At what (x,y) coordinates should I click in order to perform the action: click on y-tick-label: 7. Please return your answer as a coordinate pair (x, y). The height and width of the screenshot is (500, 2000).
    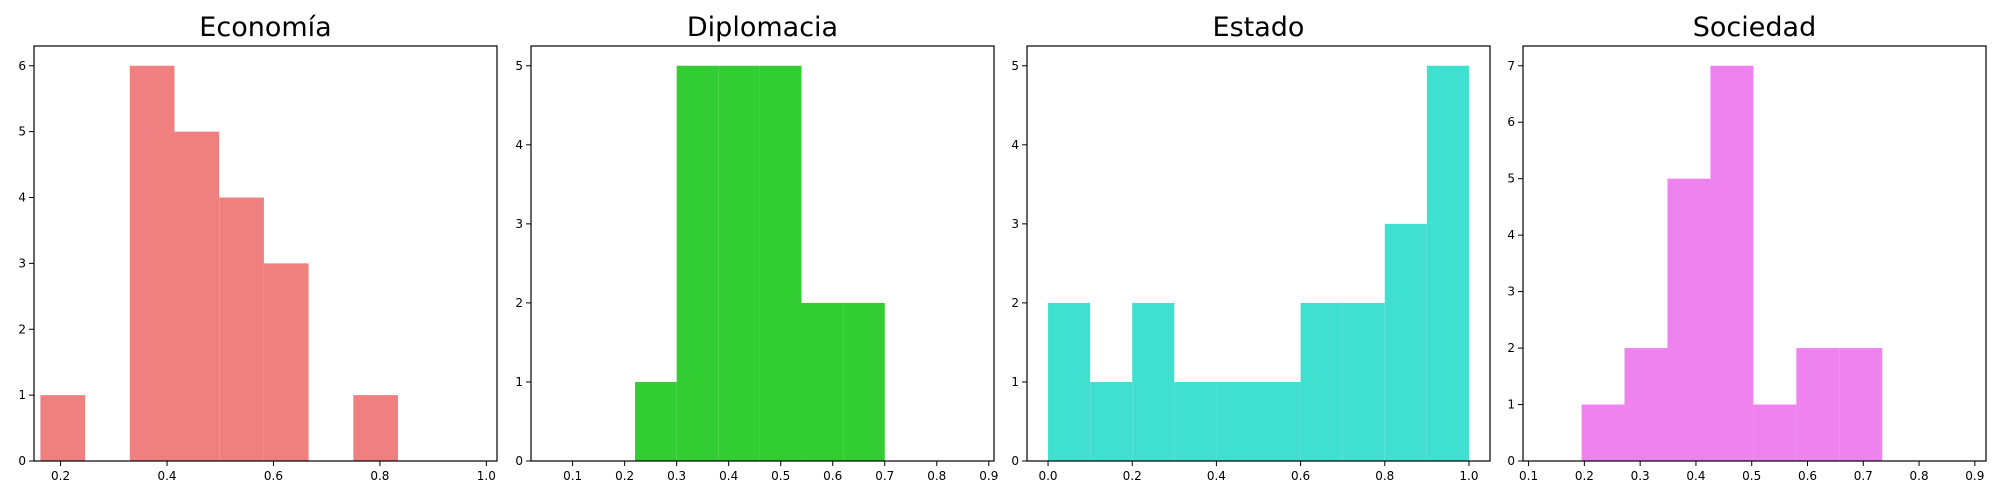
    Looking at the image, I should click on (1511, 66).